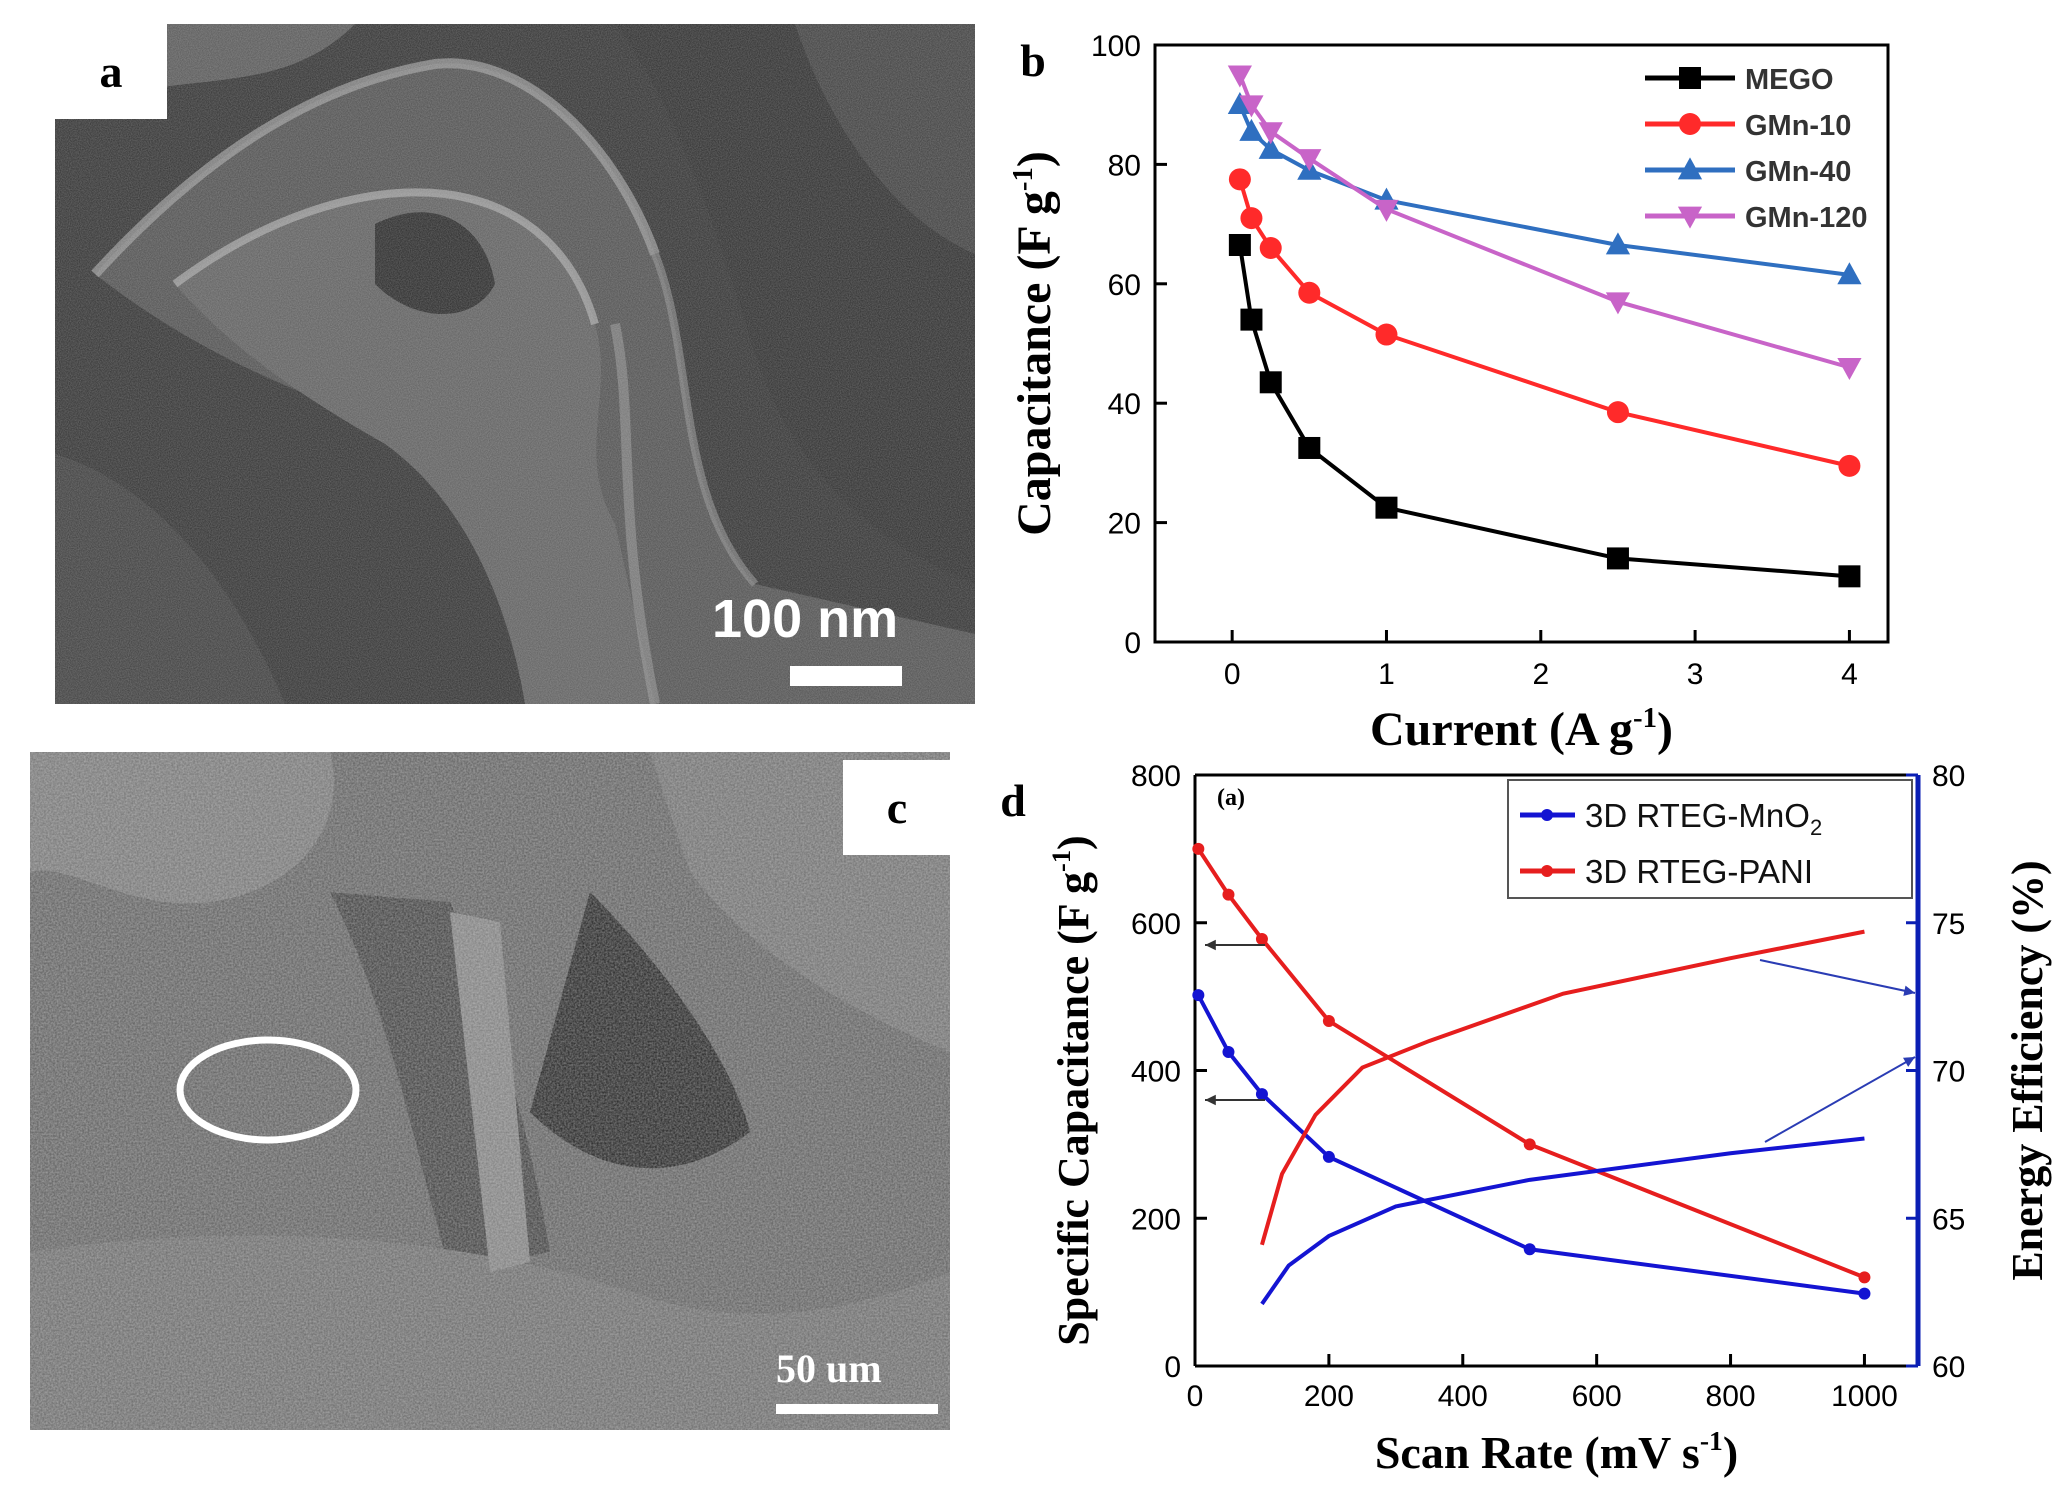 This screenshot has height=1499, width=2063. I want to click on y-axis-label: Specific Capacitance (F g-1), so click(1072, 1090).